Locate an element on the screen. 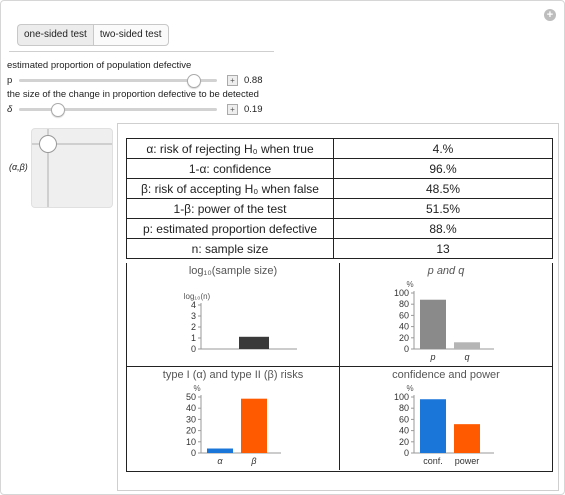  p-plus-icon: + is located at coordinates (232, 80).